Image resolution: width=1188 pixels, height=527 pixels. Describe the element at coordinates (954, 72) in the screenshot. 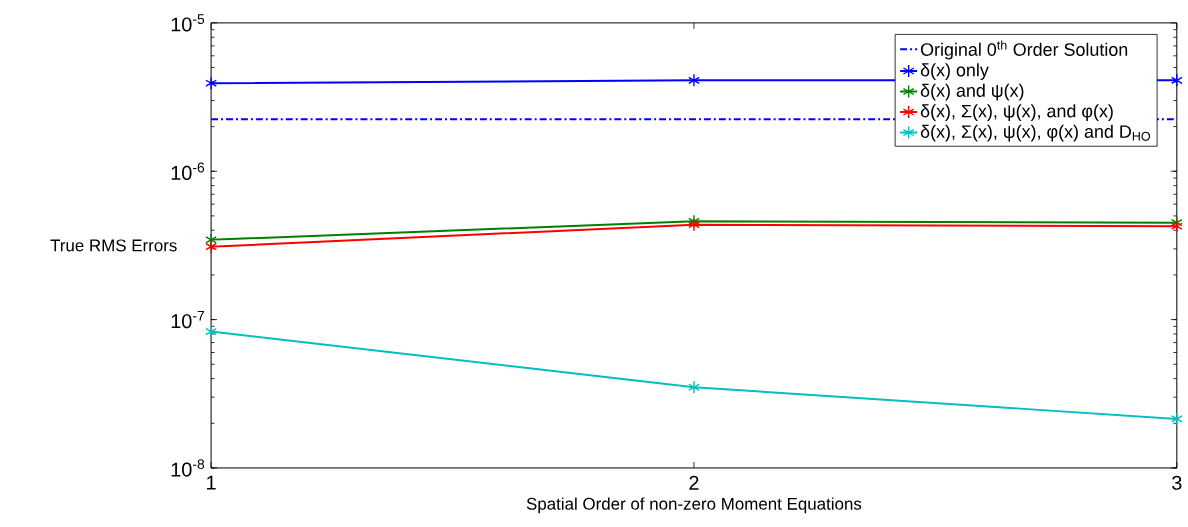

I see `legend-label: δ(x) only` at that location.